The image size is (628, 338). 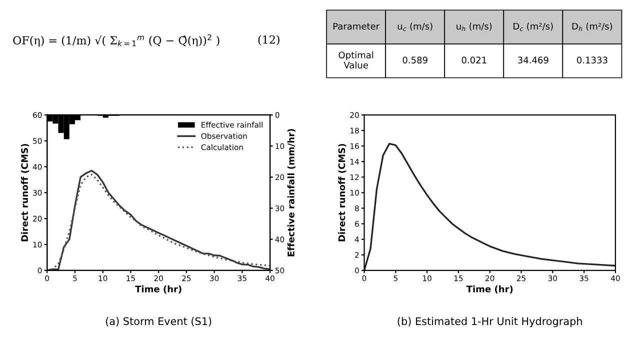 What do you see at coordinates (159, 321) in the screenshot?
I see `text: (a) Storm Event (S1)` at bounding box center [159, 321].